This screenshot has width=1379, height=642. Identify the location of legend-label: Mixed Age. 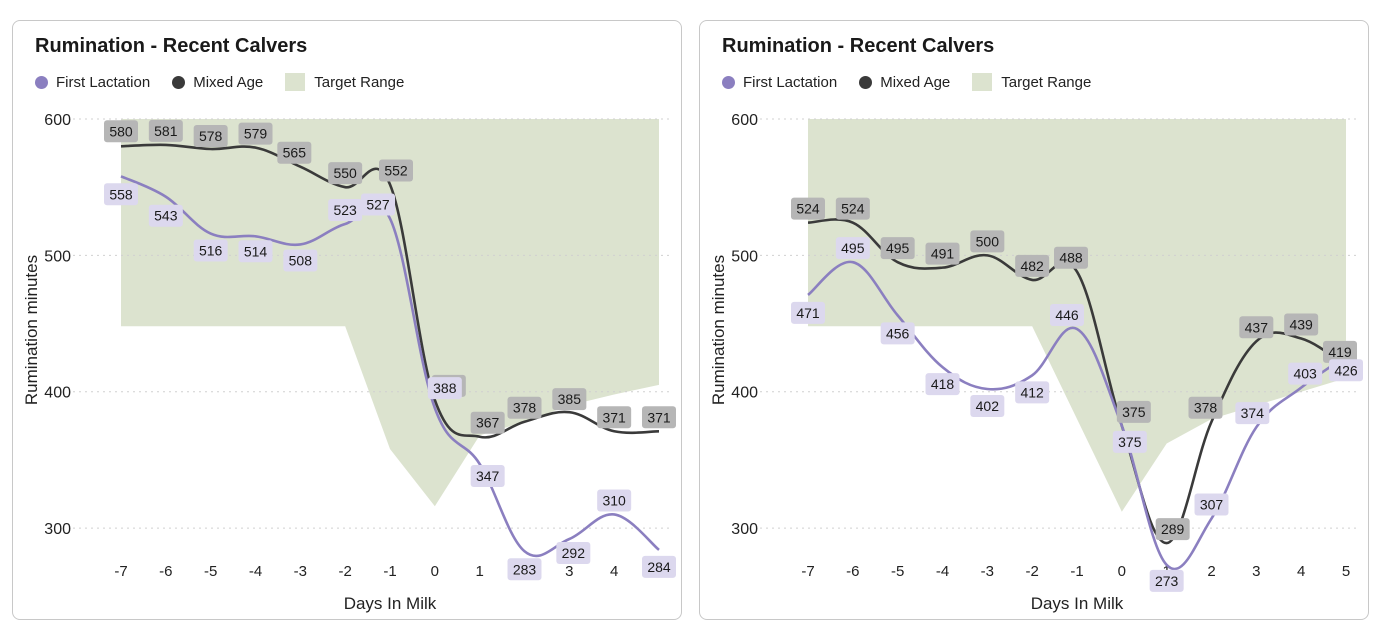
(915, 82).